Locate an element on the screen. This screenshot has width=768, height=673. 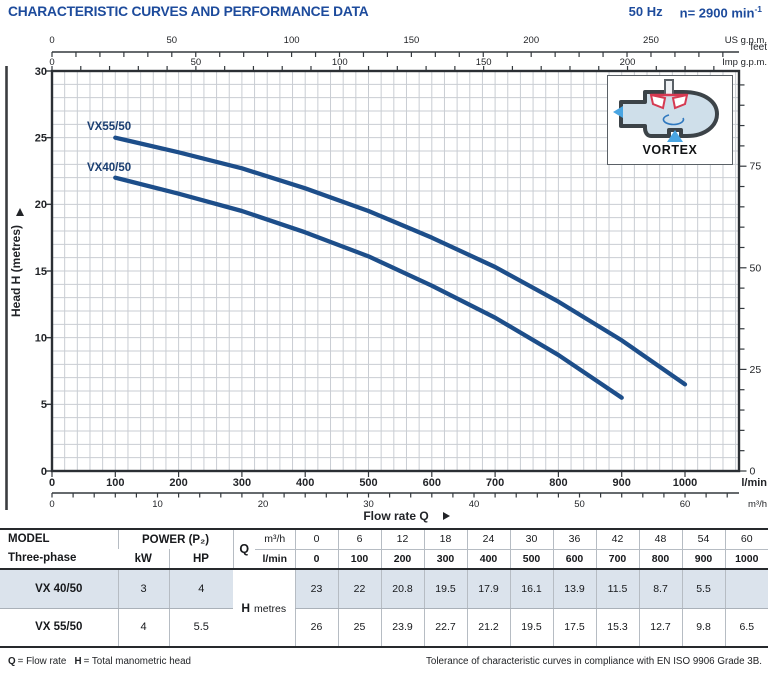
q-value-m3h-cell: 12 is located at coordinates (402, 539).